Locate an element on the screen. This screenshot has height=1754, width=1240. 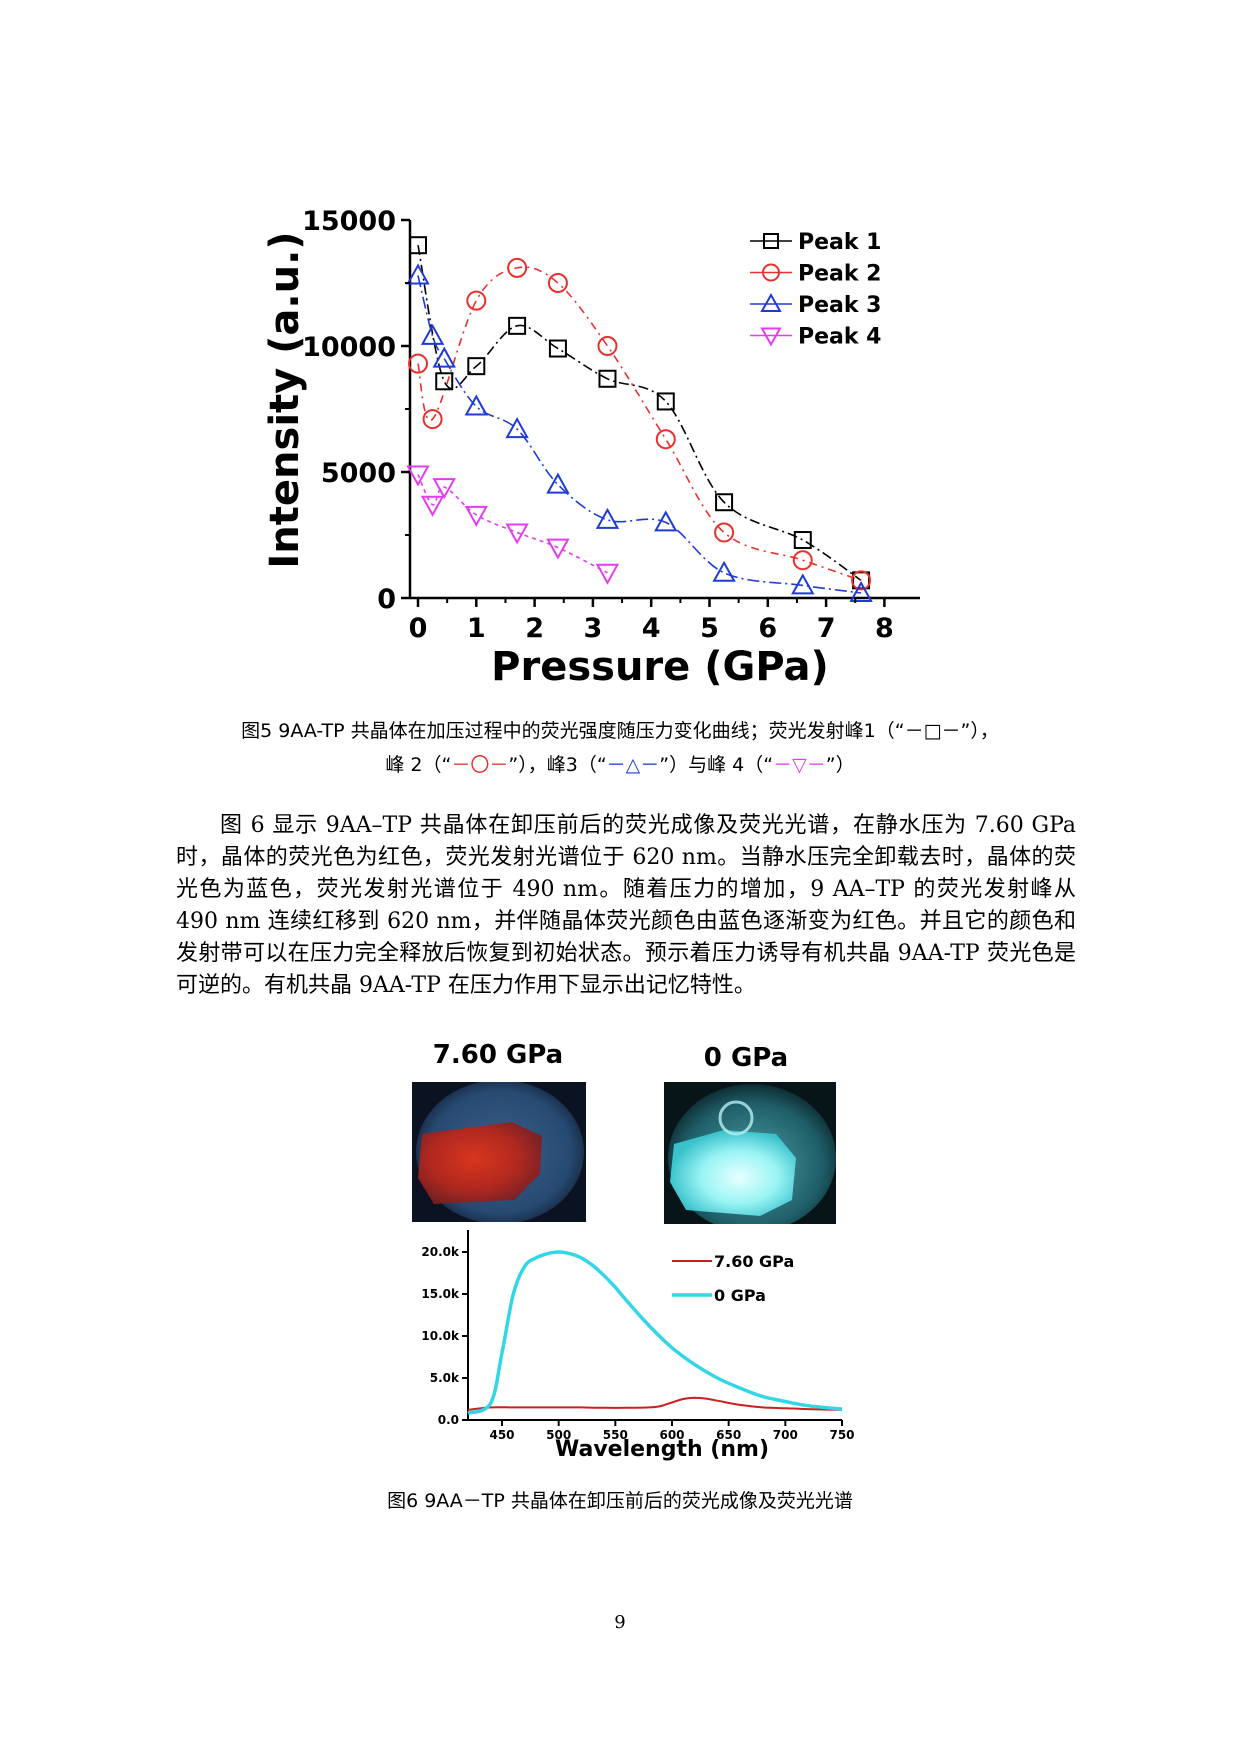
fig5-caption-line2: 峰 2（“－〇－”），峰3（“－△－”）与峰 4（“－▽－”） is located at coordinates (620, 765).